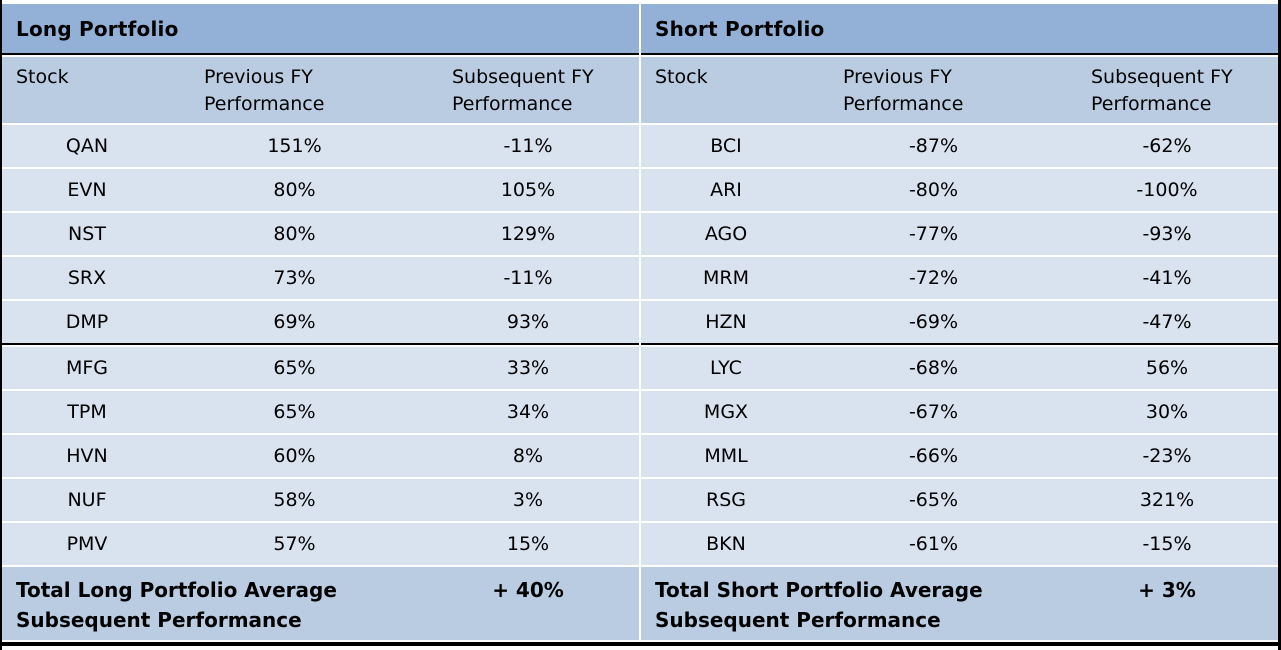 Image resolution: width=1281 pixels, height=650 pixels. What do you see at coordinates (933, 456) in the screenshot?
I see `prev-cell: -66%` at bounding box center [933, 456].